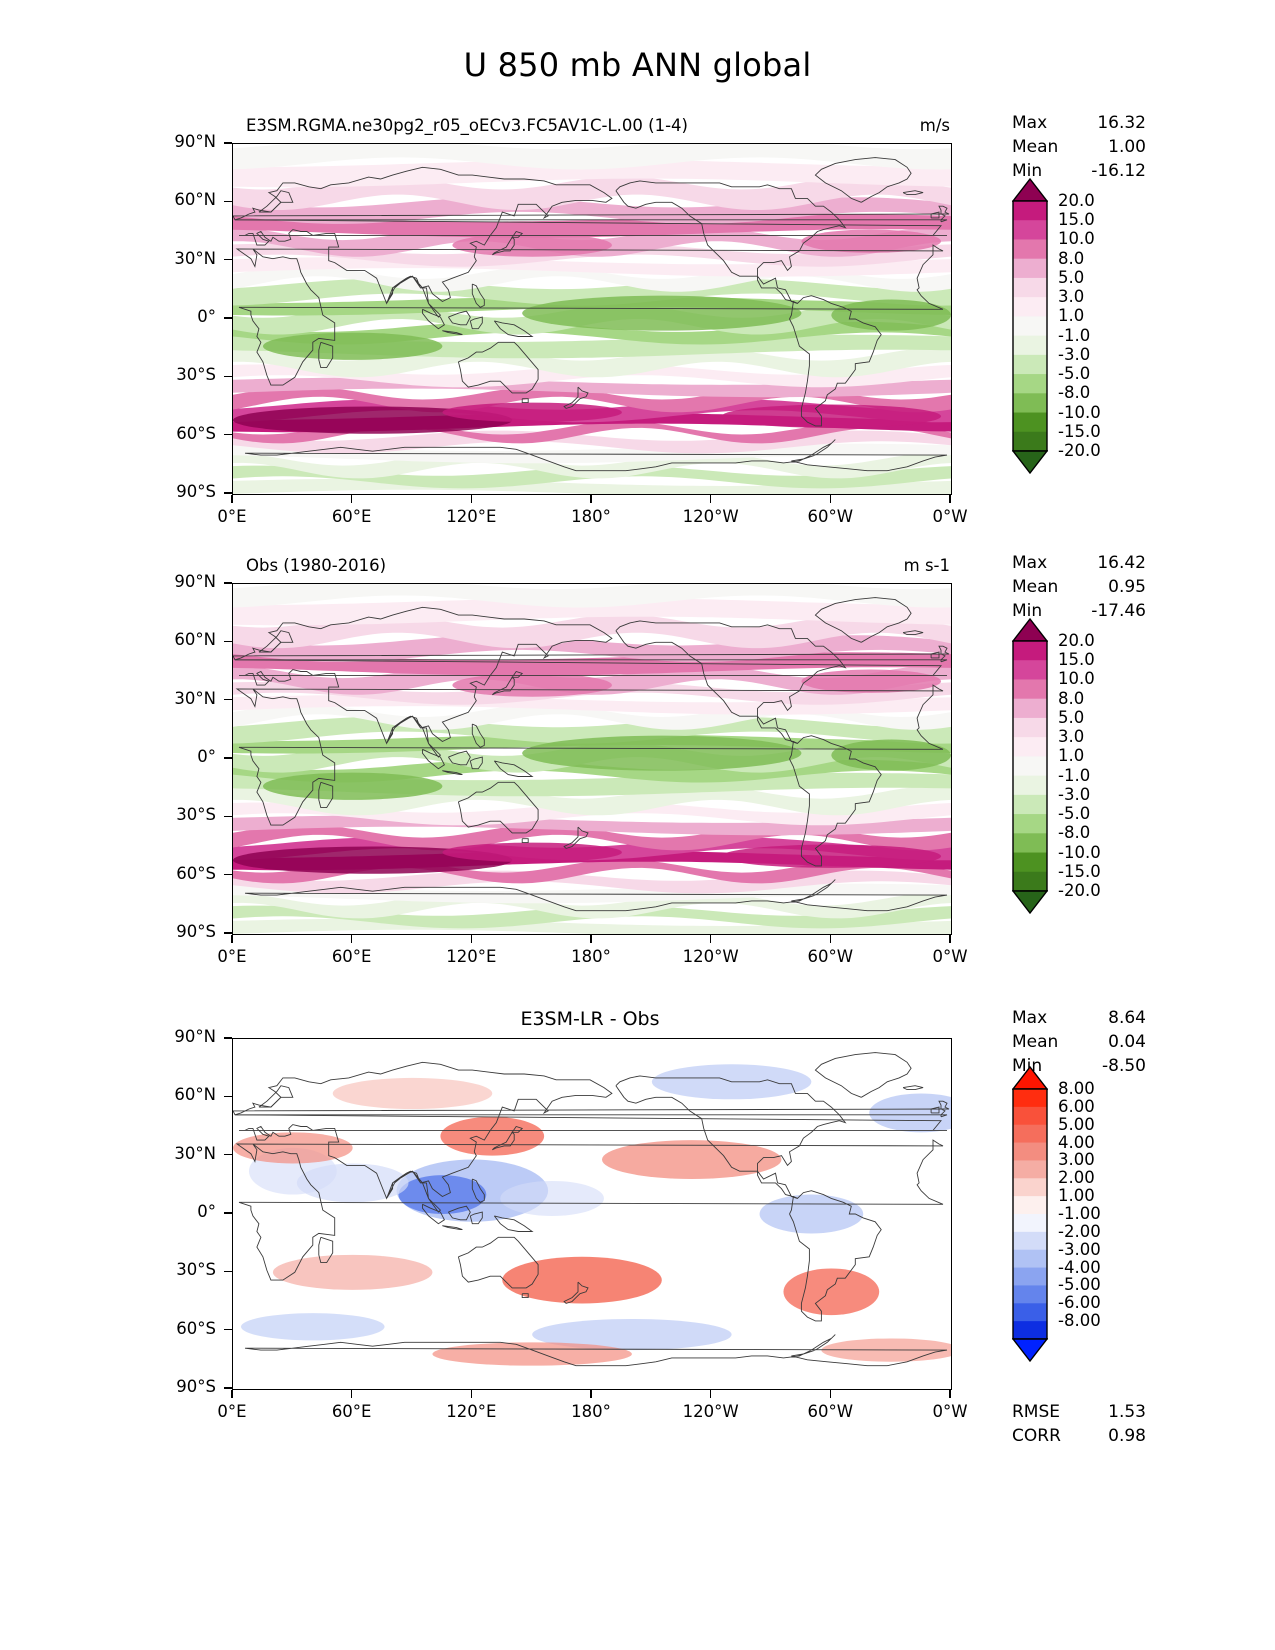  Describe the element at coordinates (830, 516) in the screenshot. I see `x-tick-label: 60°W` at that location.